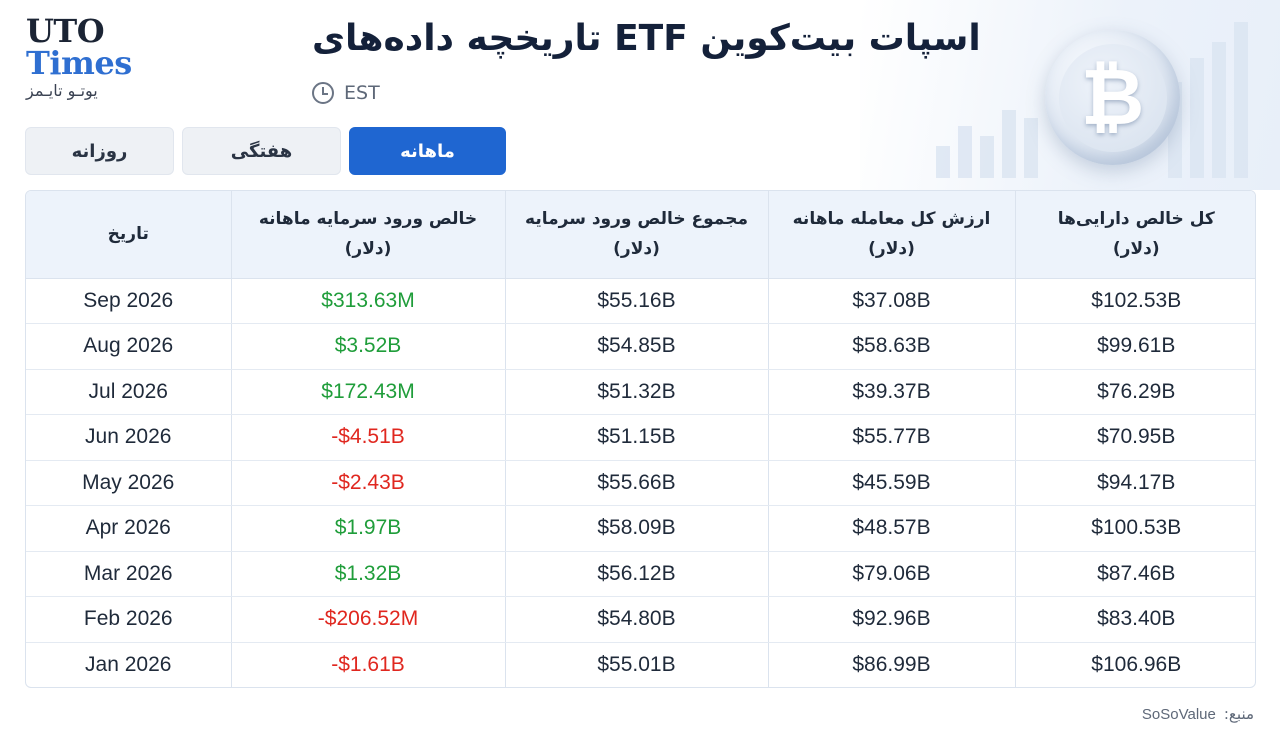 This screenshot has width=1280, height=750. Describe the element at coordinates (367, 346) in the screenshot. I see `cell-net-inflow: $3.52B` at that location.